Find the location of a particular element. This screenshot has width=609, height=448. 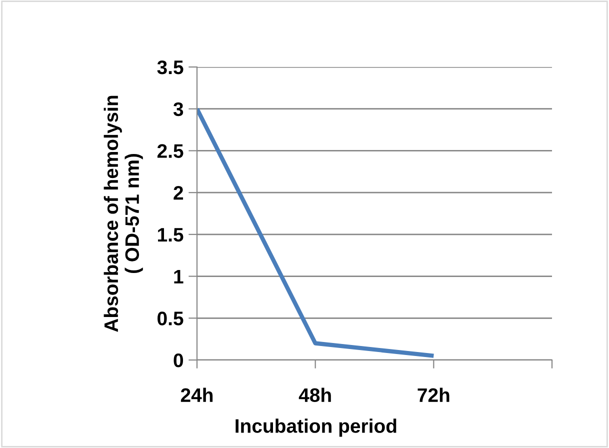

y-axis-title: Absorbance of hemolysin ( OD-571 nm) is located at coordinates (123, 214).